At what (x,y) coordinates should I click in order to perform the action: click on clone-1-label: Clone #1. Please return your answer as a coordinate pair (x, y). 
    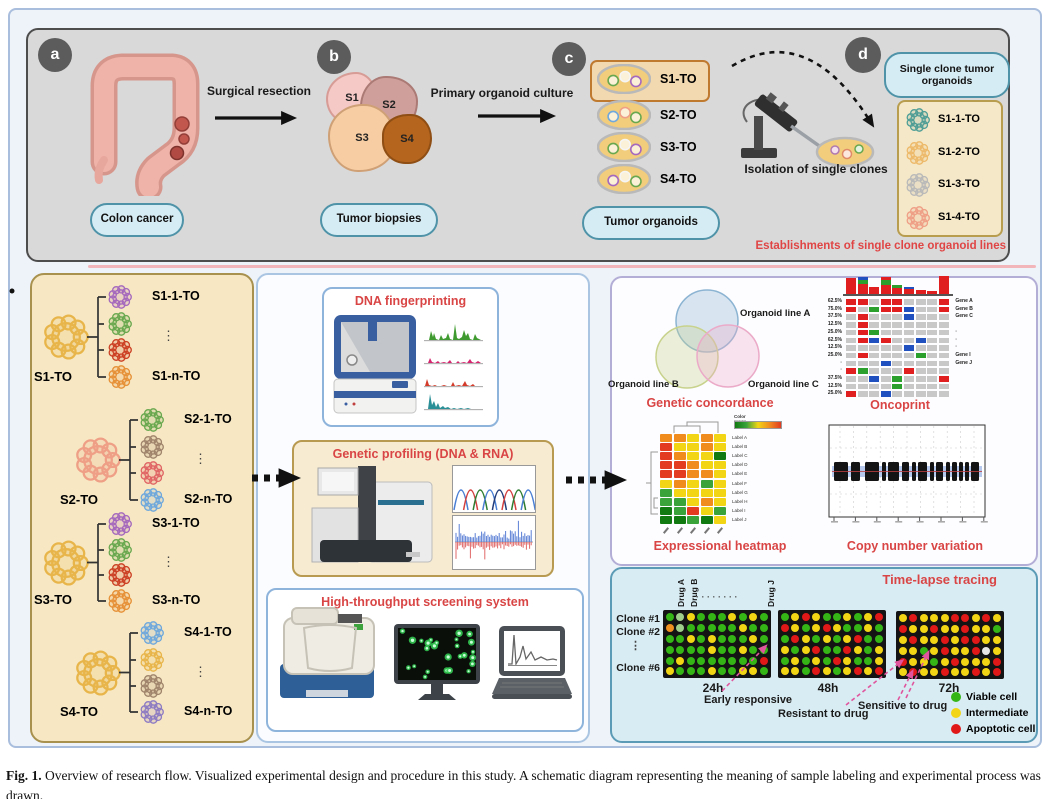
    Looking at the image, I should click on (638, 619).